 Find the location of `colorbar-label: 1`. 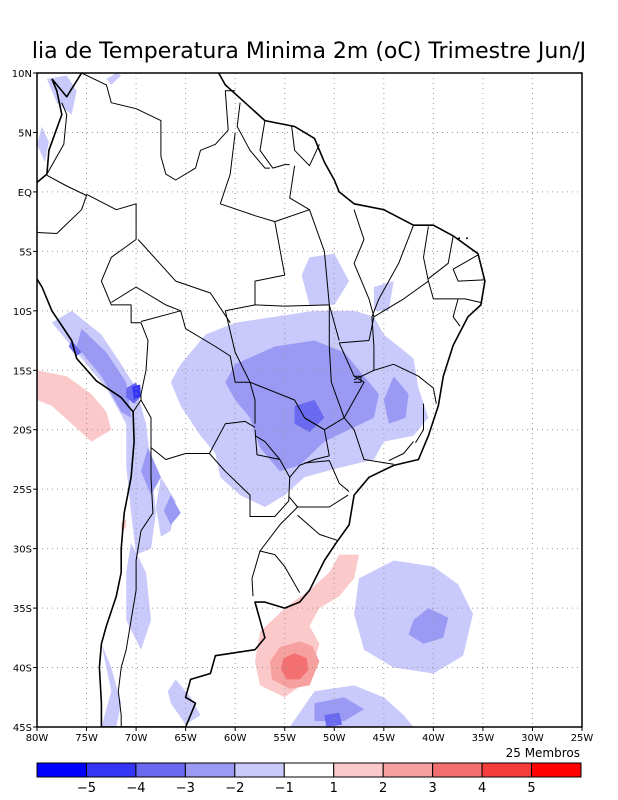

colorbar-label: 1 is located at coordinates (334, 788).